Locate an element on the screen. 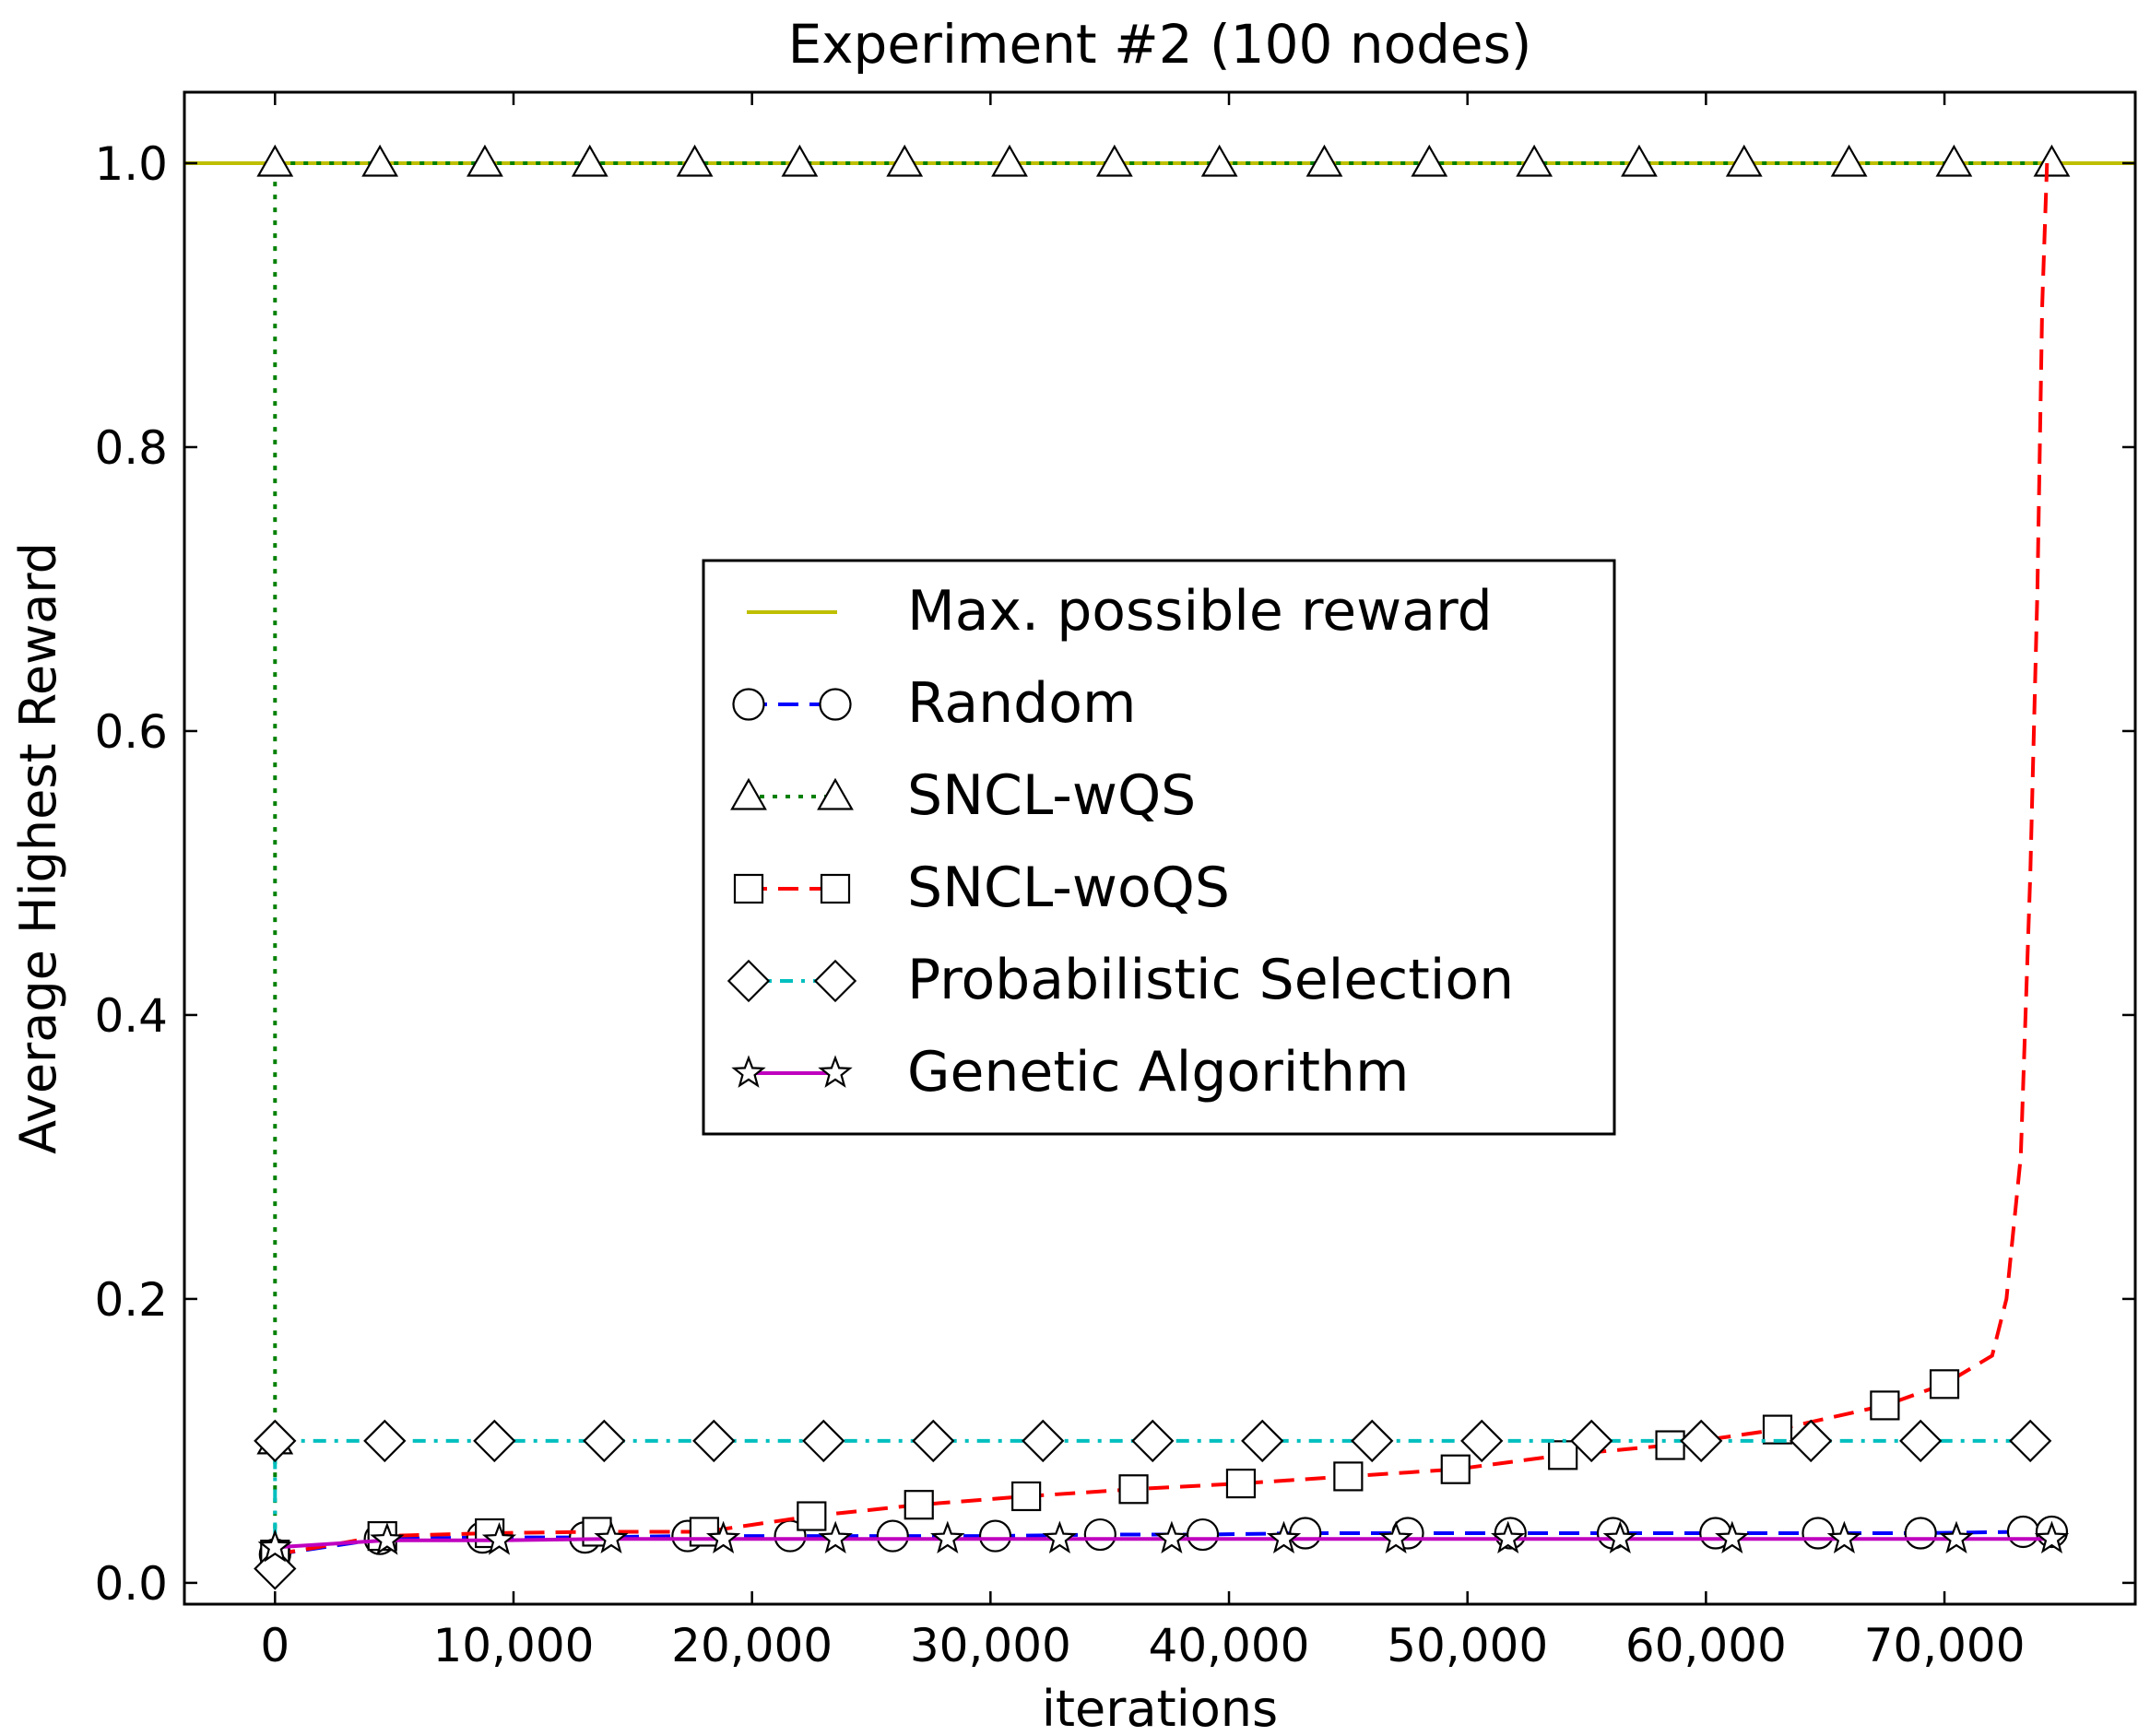  x-tick-label: 10,000 is located at coordinates (514, 1645).